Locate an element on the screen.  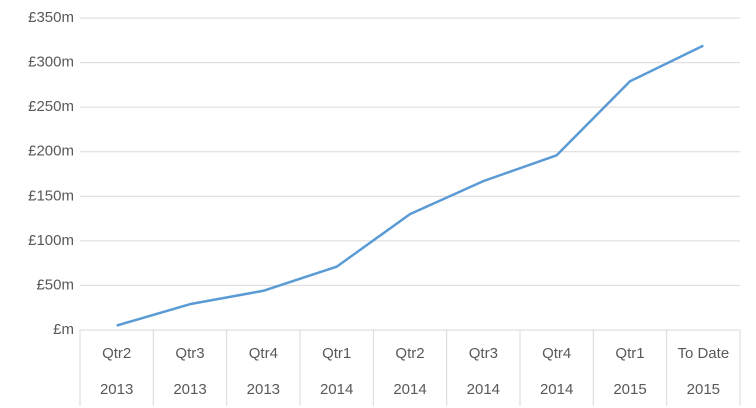
y-tick-label: £200m is located at coordinates (51, 151).